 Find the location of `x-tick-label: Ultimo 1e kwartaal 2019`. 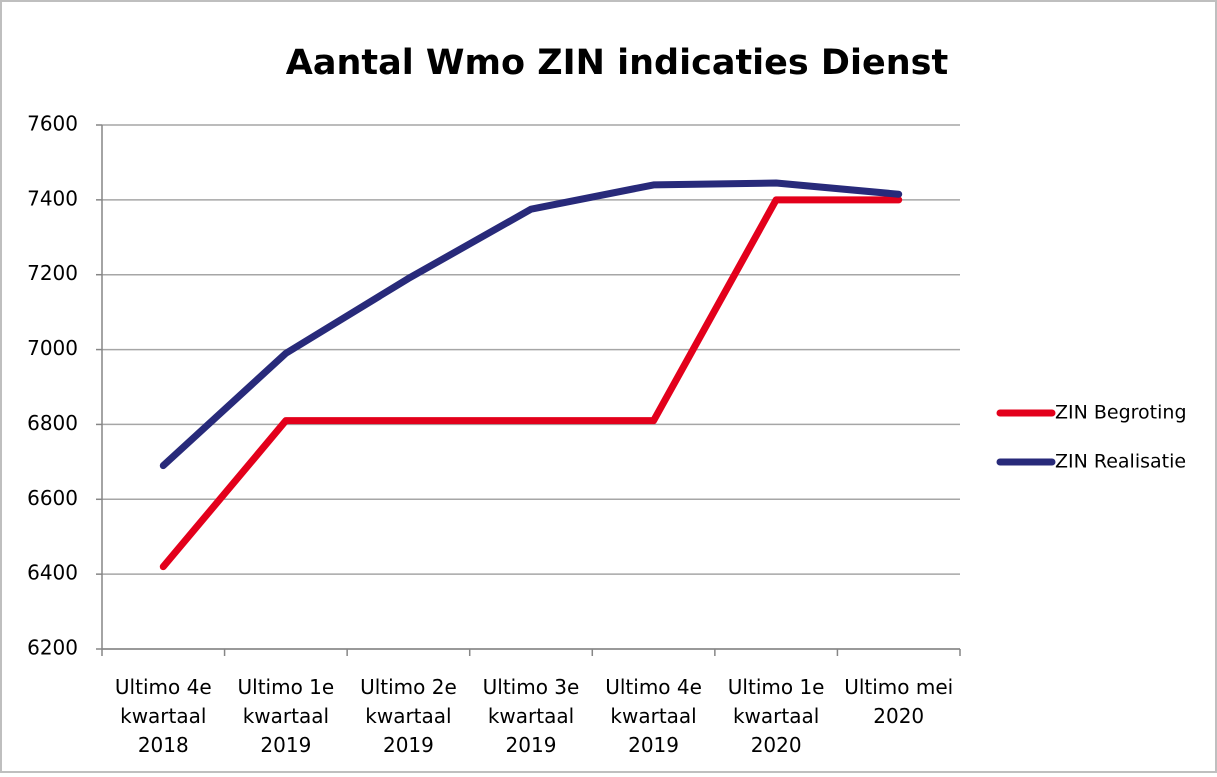

x-tick-label: Ultimo 1e kwartaal 2019 is located at coordinates (286, 716).